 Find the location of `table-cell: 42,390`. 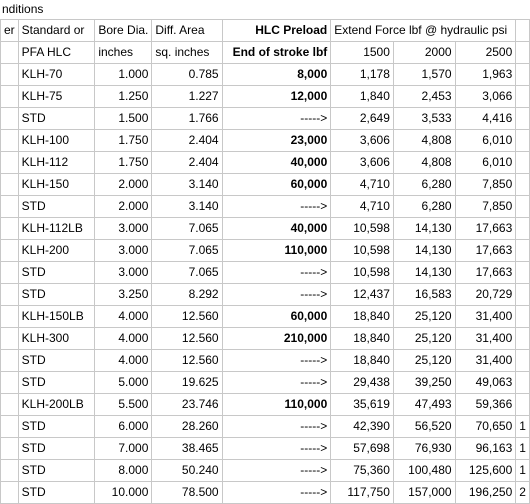

table-cell: 42,390 is located at coordinates (362, 426).